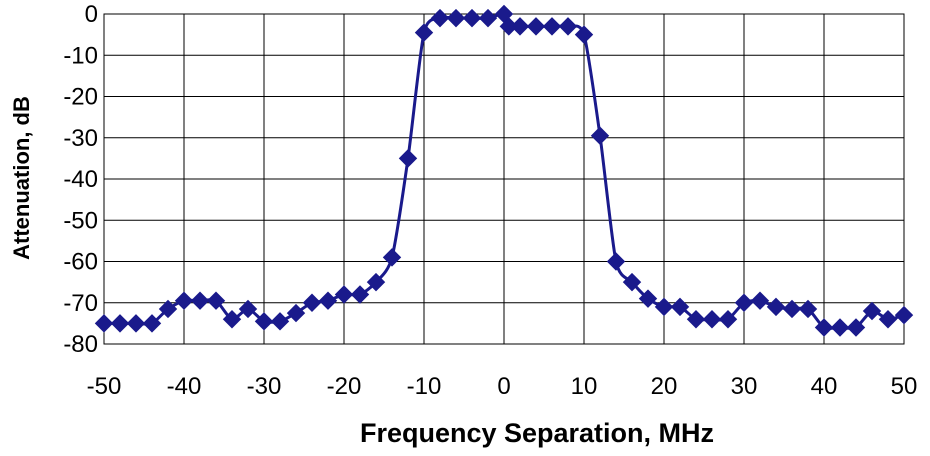 This screenshot has width=930, height=456. What do you see at coordinates (91, 14) in the screenshot?
I see `y-tick-label: 0` at bounding box center [91, 14].